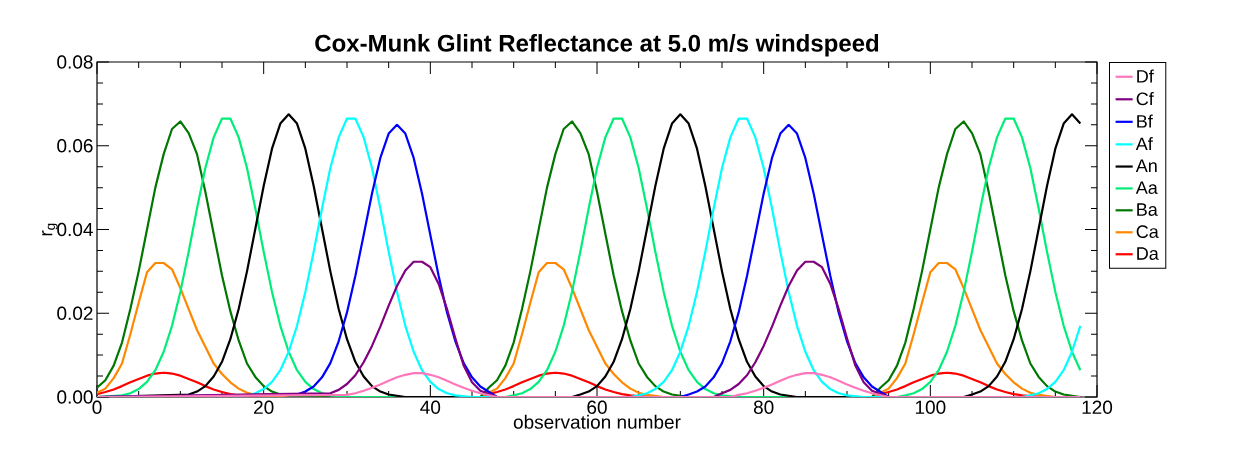 The image size is (1249, 456). I want to click on x-tick-label: 60, so click(597, 407).